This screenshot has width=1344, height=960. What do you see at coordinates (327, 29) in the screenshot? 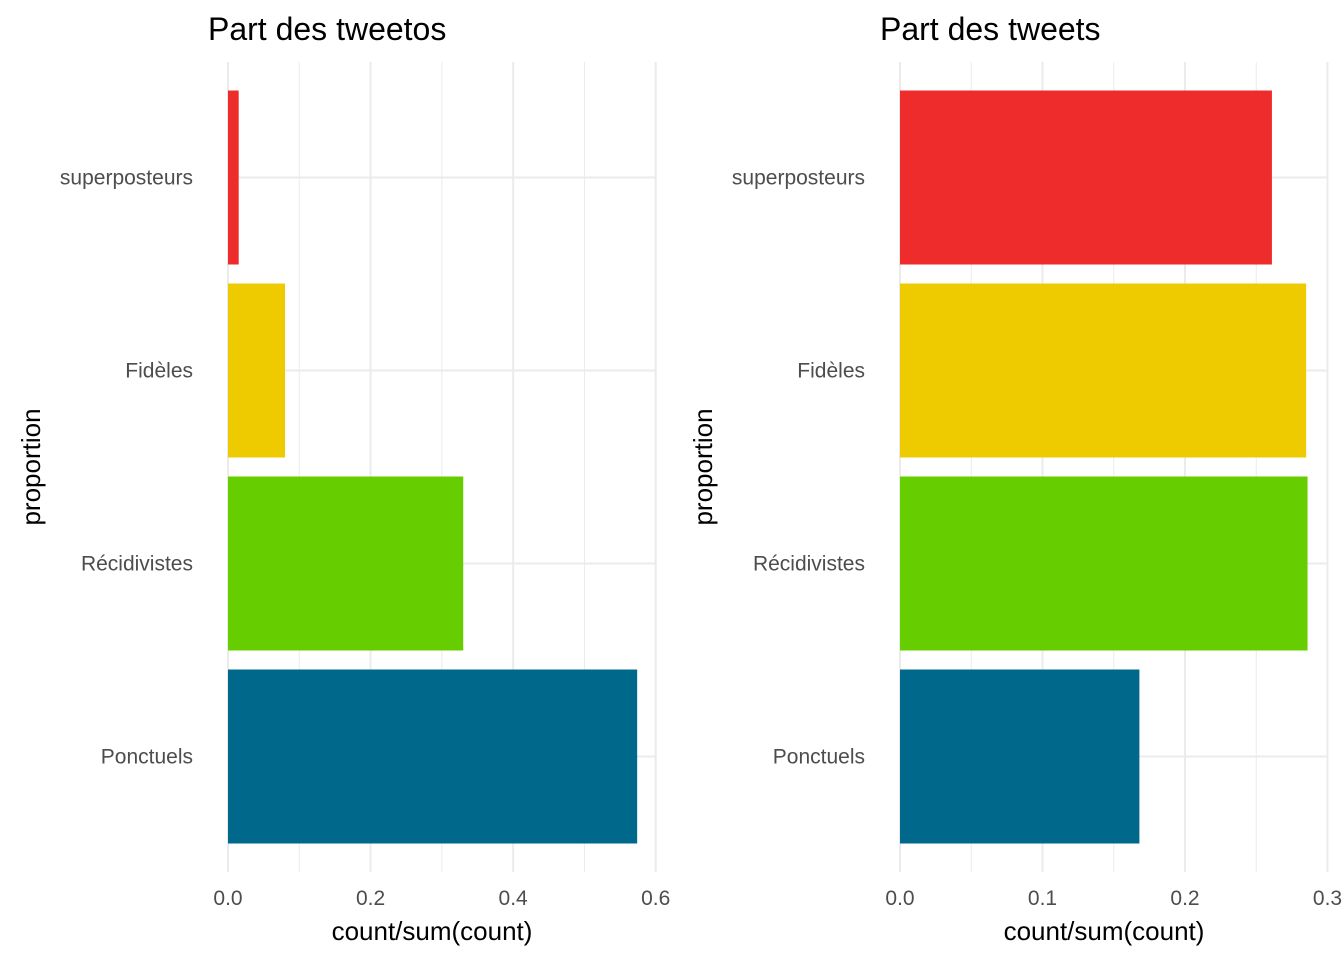
I see `chart-title: Part des tweetos` at bounding box center [327, 29].